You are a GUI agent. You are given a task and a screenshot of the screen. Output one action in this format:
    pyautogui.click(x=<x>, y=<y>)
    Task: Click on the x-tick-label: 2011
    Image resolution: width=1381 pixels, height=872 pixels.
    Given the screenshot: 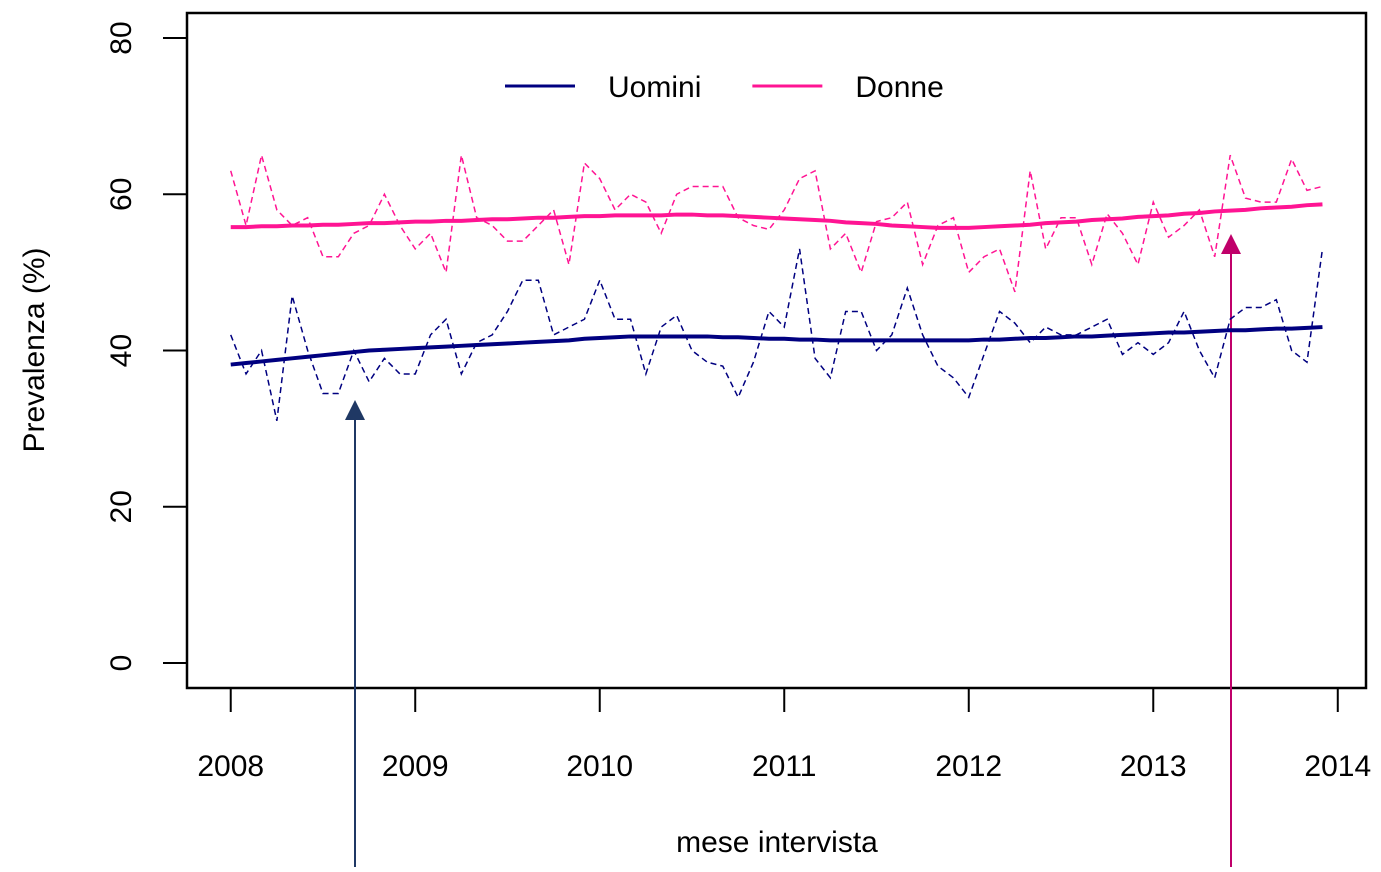 What is the action you would take?
    pyautogui.click(x=784, y=766)
    